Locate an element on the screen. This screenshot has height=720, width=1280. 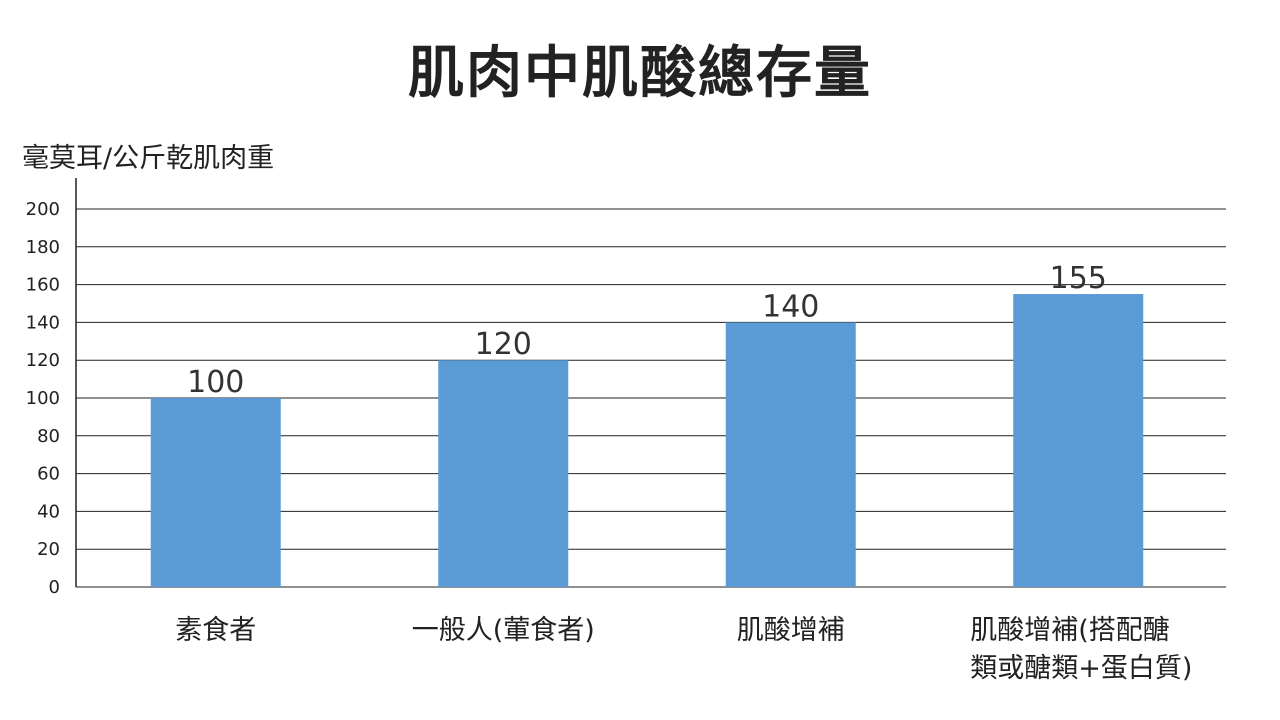
y-tick-label: 80 is located at coordinates (48, 436).